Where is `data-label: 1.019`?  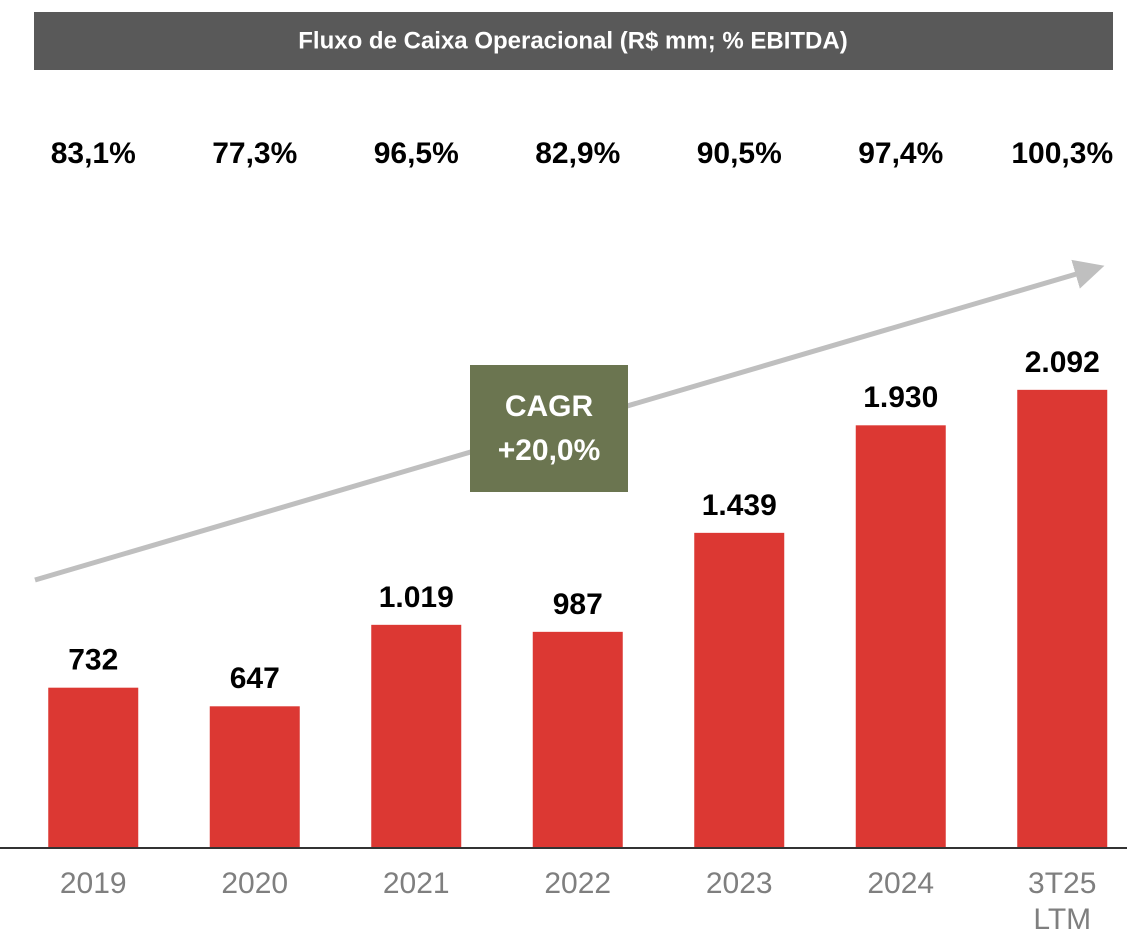 data-label: 1.019 is located at coordinates (416, 597).